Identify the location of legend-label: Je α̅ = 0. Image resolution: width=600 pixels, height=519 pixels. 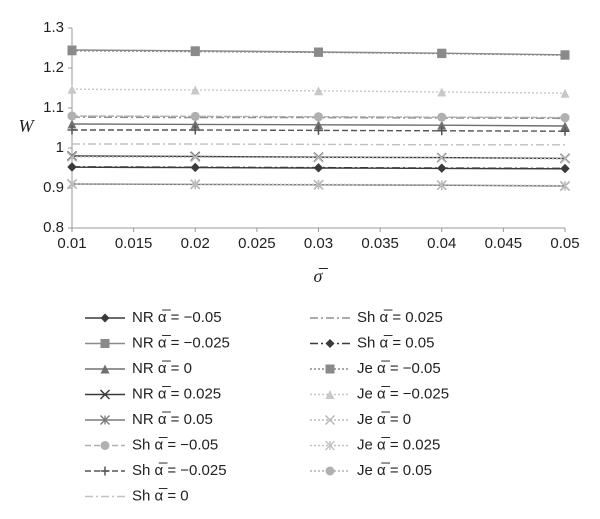
(384, 419).